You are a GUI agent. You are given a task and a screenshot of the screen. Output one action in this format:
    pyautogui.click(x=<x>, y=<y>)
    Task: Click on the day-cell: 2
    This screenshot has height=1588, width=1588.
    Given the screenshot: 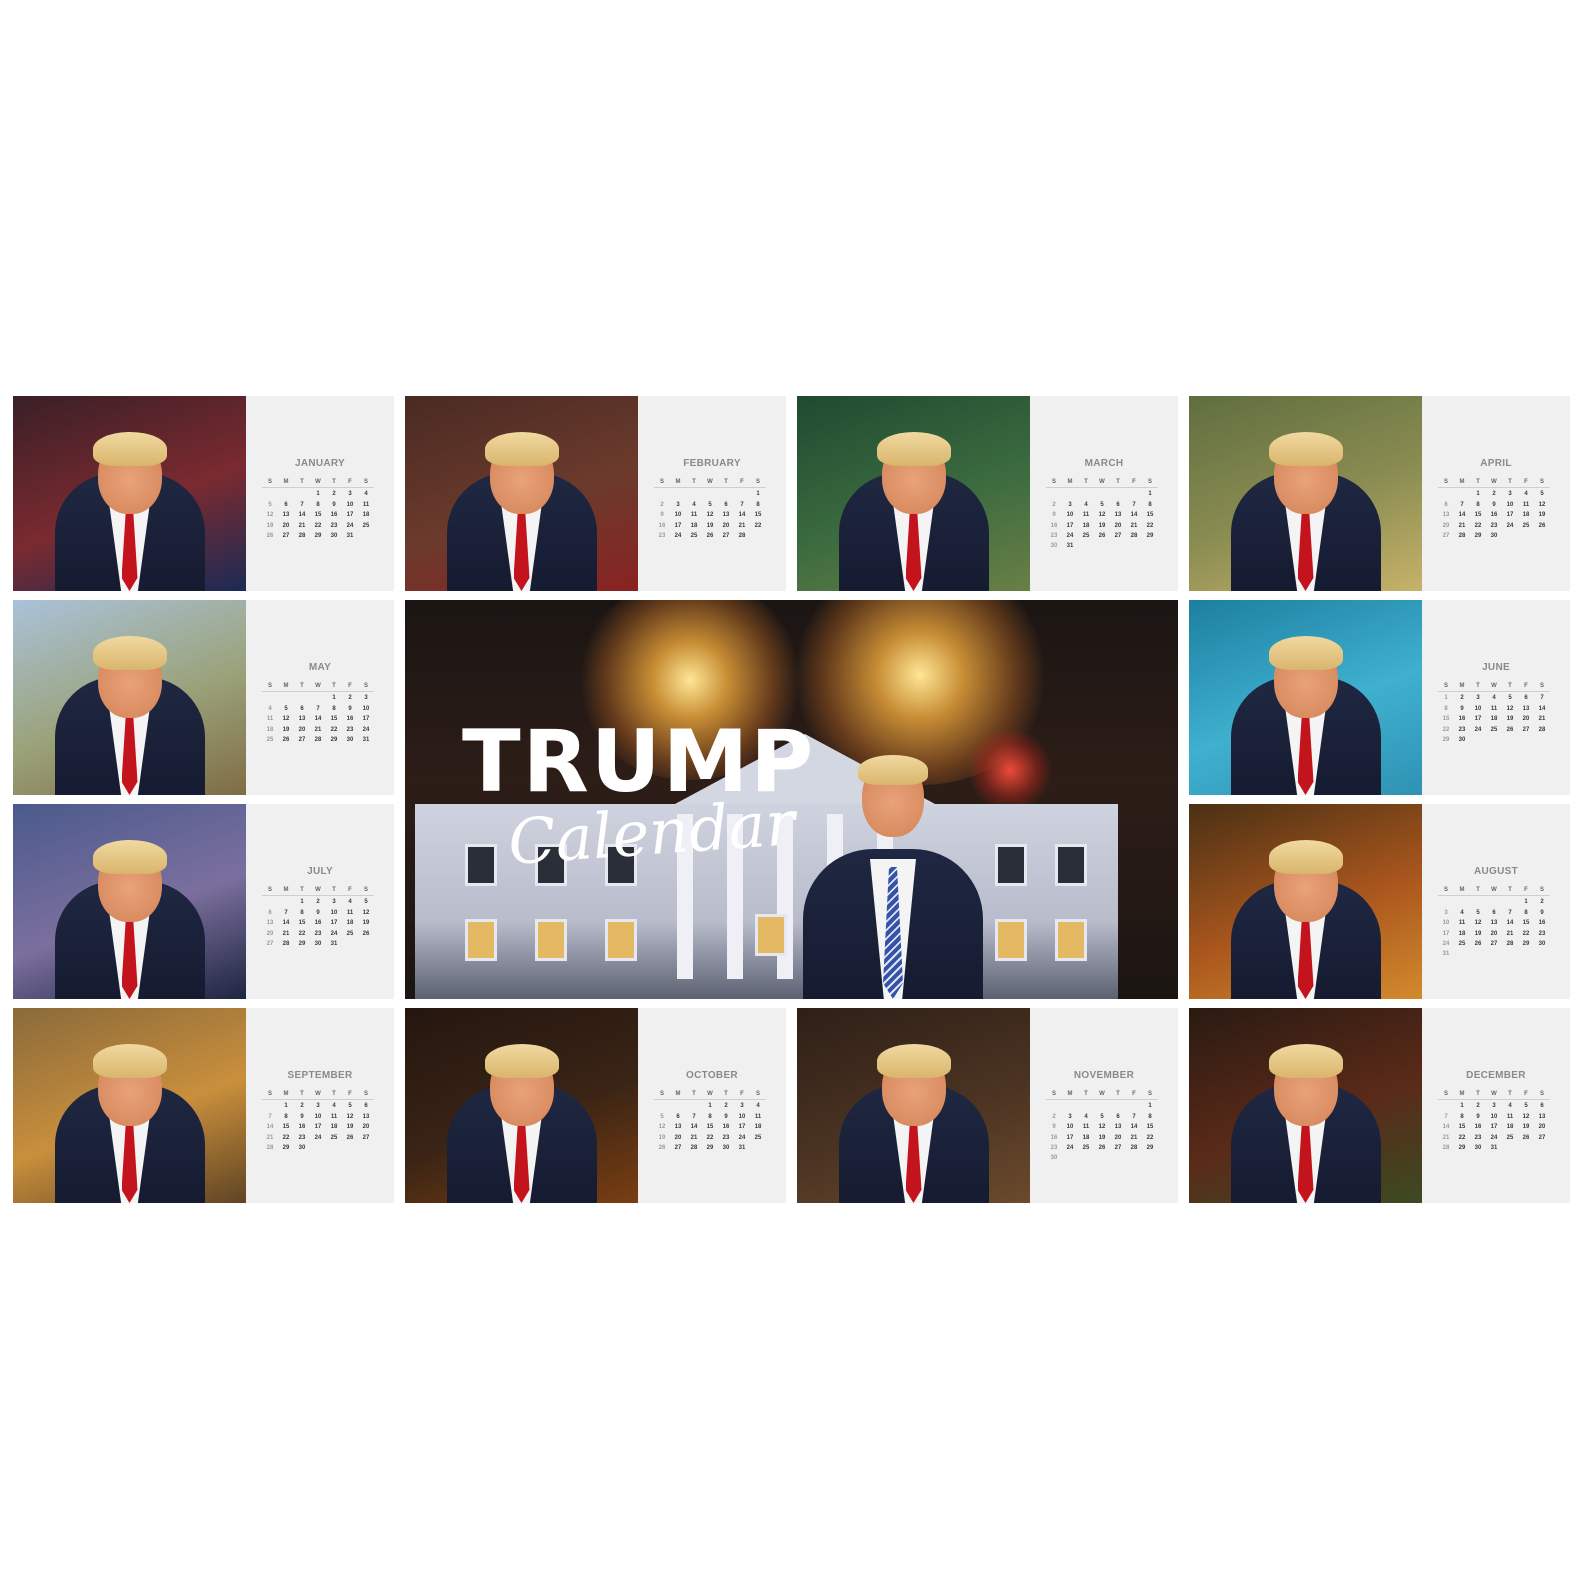 What is the action you would take?
    pyautogui.click(x=1054, y=504)
    